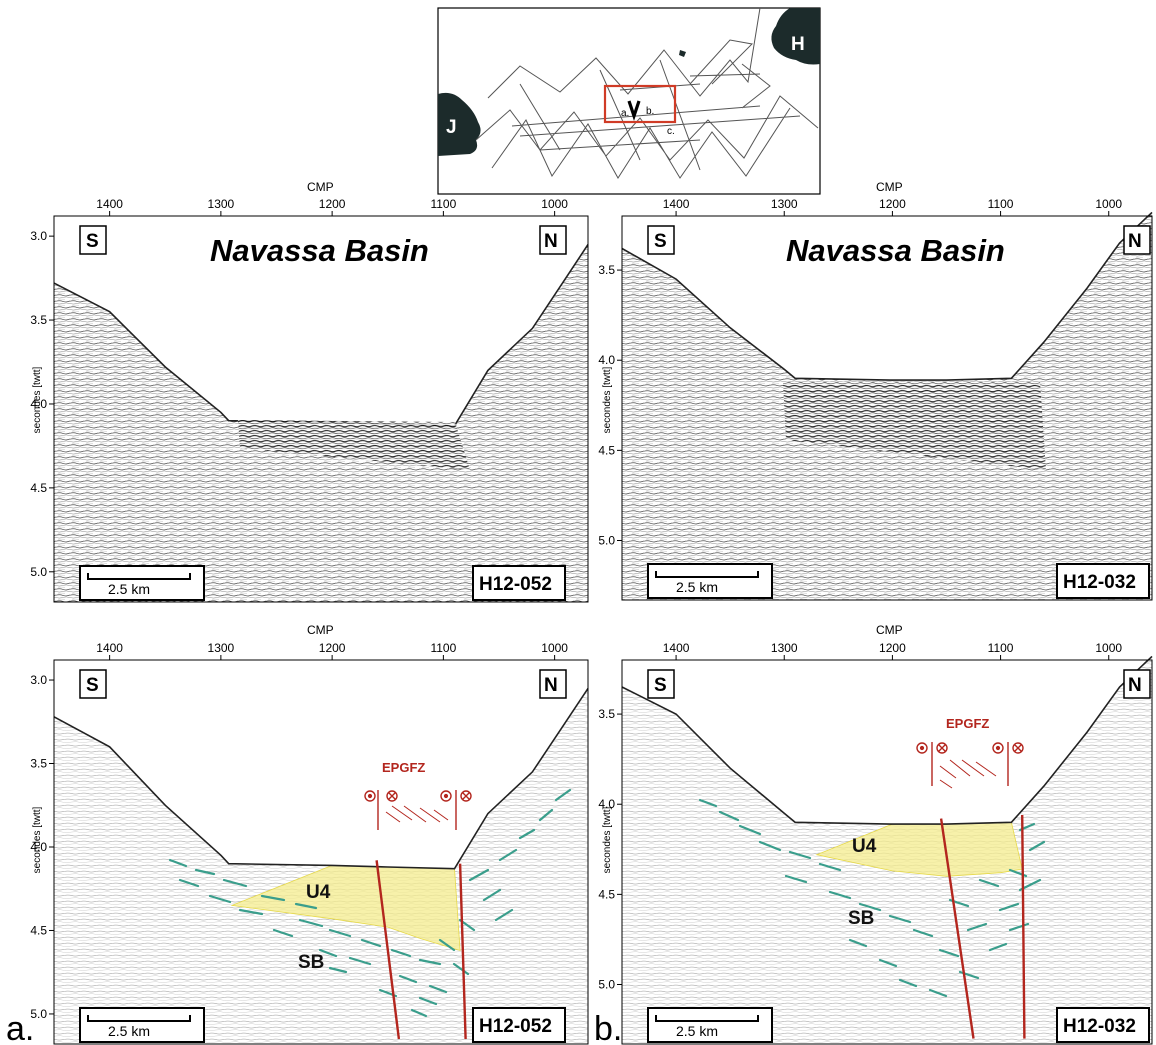 Image resolution: width=1156 pixels, height=1045 pixels. What do you see at coordinates (625, 113) in the screenshot?
I see `inset-map-label-a: a.` at bounding box center [625, 113].